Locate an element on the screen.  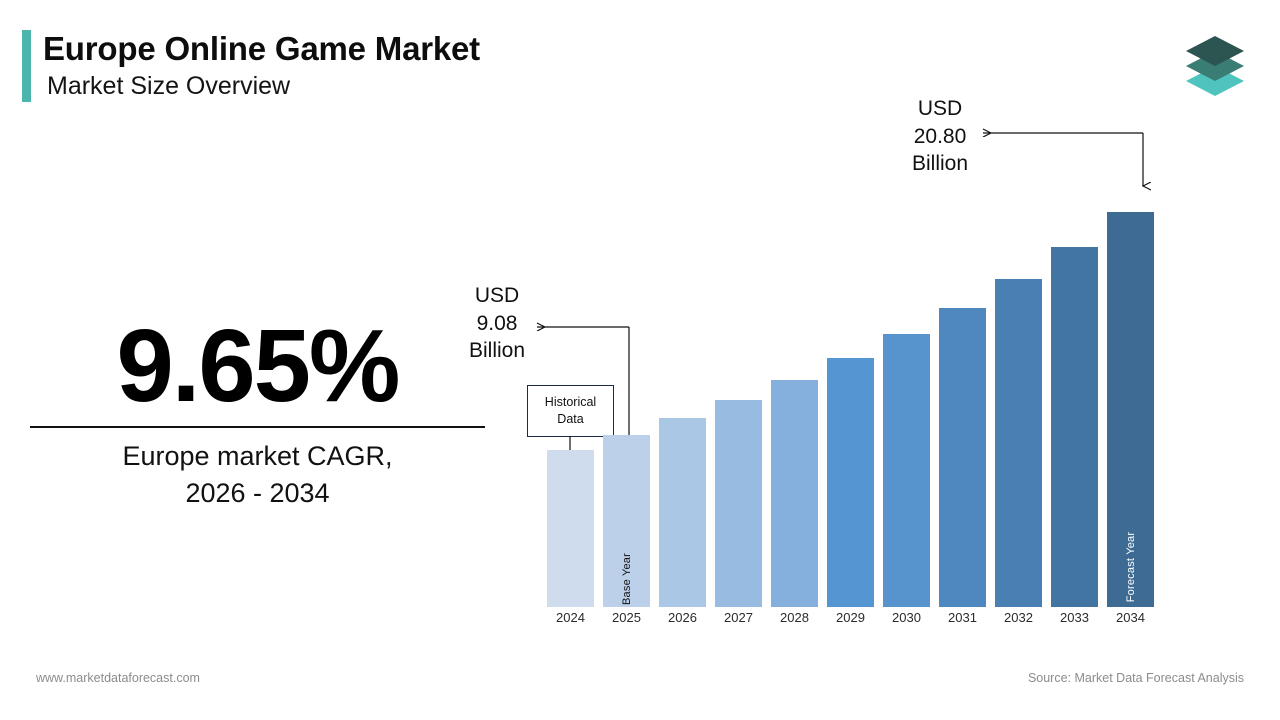
x-tick-2024: 2024 is located at coordinates (570, 617).